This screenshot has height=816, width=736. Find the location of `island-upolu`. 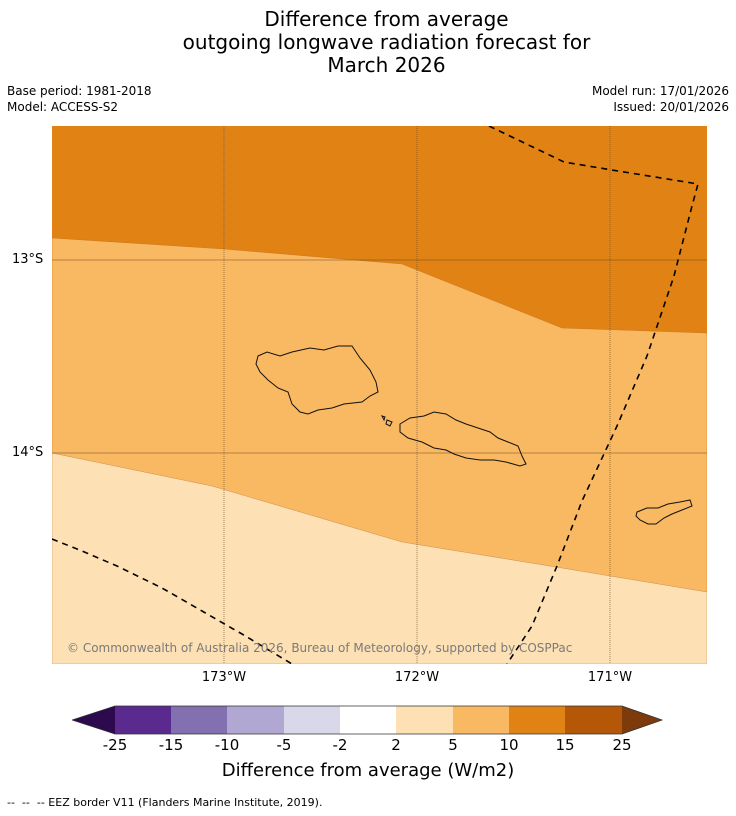

island-upolu is located at coordinates (463, 439).